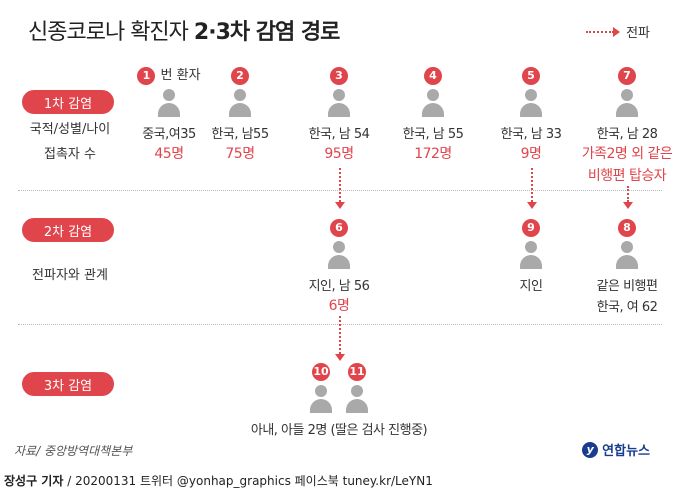  Describe the element at coordinates (433, 134) in the screenshot. I see `patient-info: 한국, 남 55` at that location.